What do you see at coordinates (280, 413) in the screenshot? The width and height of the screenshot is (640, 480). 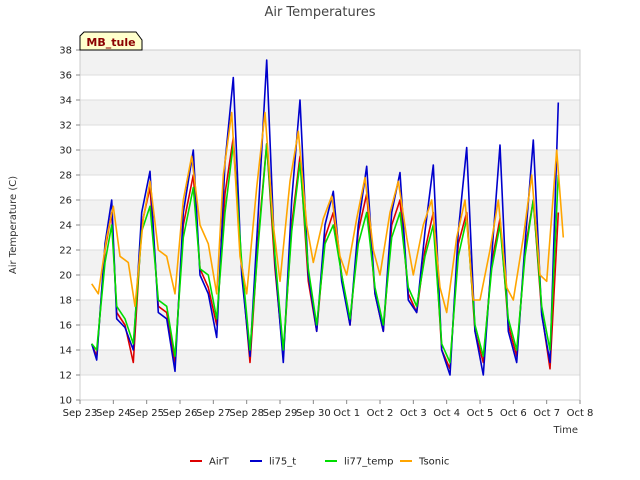 I see `x-tick-label: Sep 29` at bounding box center [280, 413].